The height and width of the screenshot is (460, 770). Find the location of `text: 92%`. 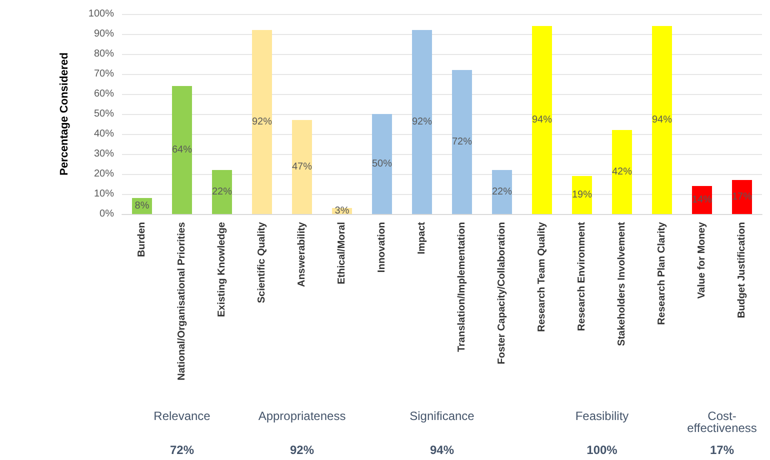

text: 92% is located at coordinates (302, 450).